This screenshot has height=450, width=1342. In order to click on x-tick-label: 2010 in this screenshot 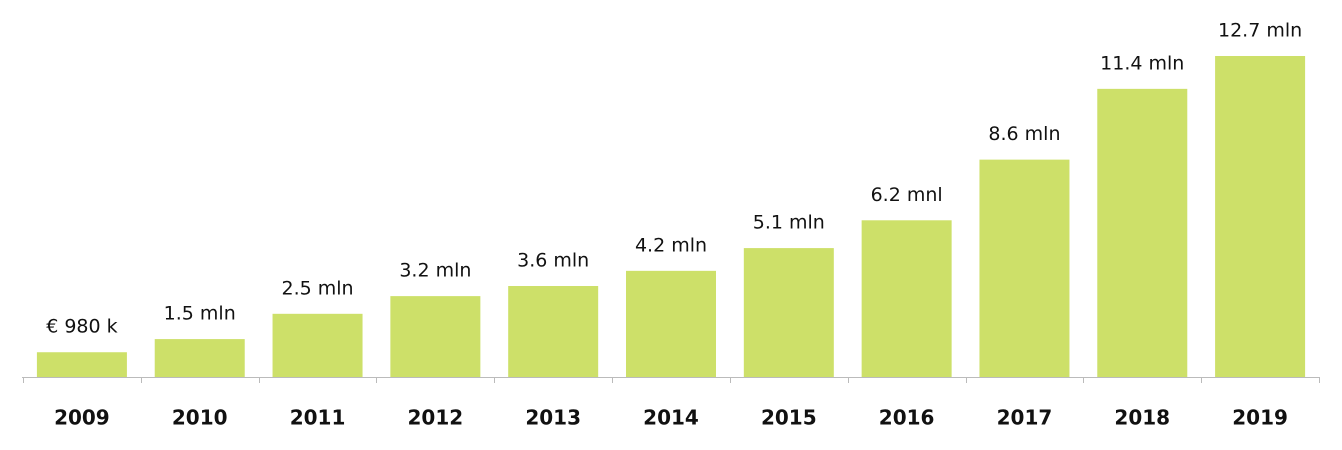, I will do `click(200, 418)`.